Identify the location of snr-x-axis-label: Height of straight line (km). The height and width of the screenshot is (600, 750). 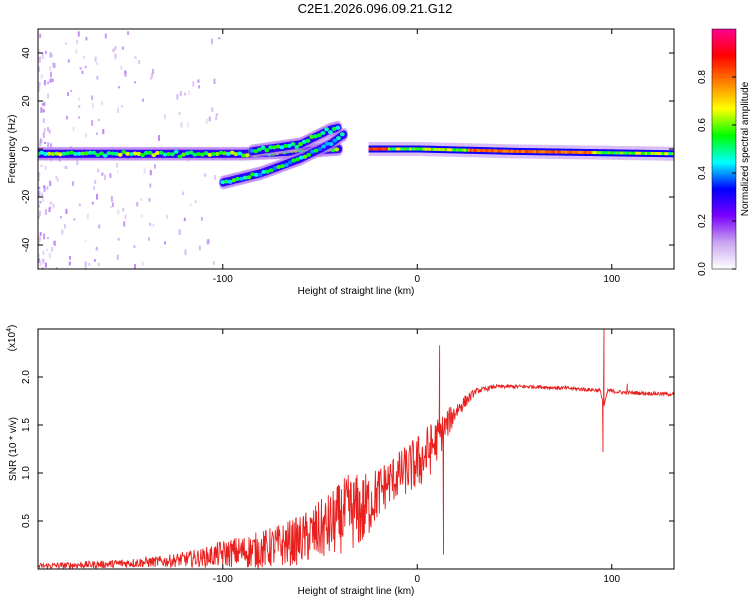
(356, 591).